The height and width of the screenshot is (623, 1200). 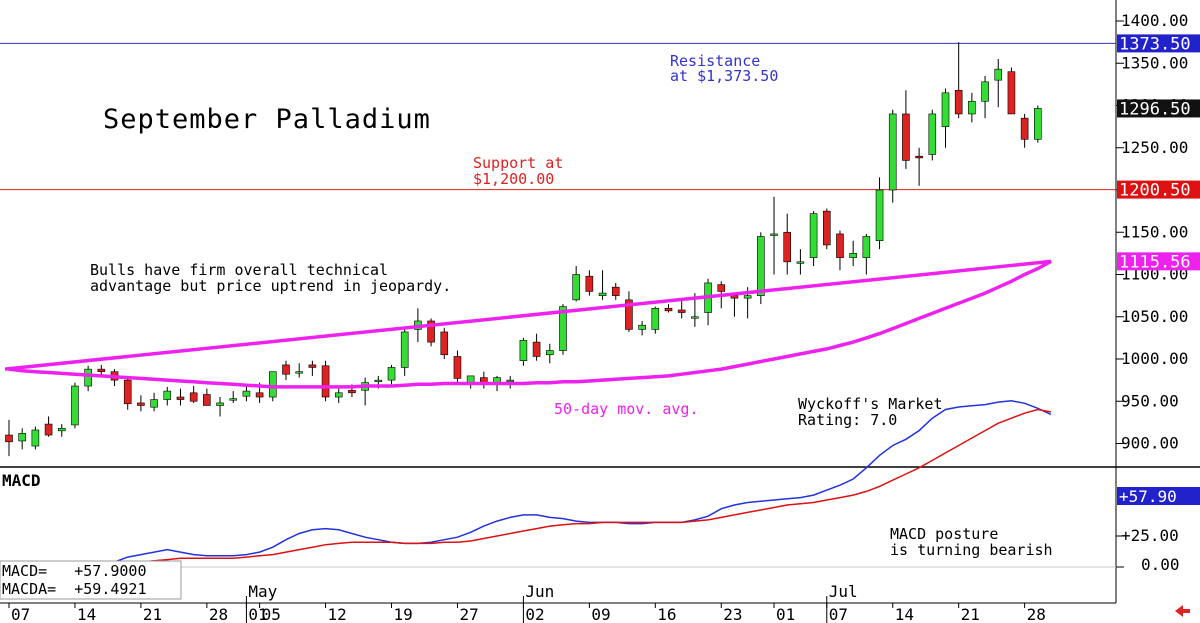 What do you see at coordinates (1158, 496) in the screenshot?
I see `macd-tag-box` at bounding box center [1158, 496].